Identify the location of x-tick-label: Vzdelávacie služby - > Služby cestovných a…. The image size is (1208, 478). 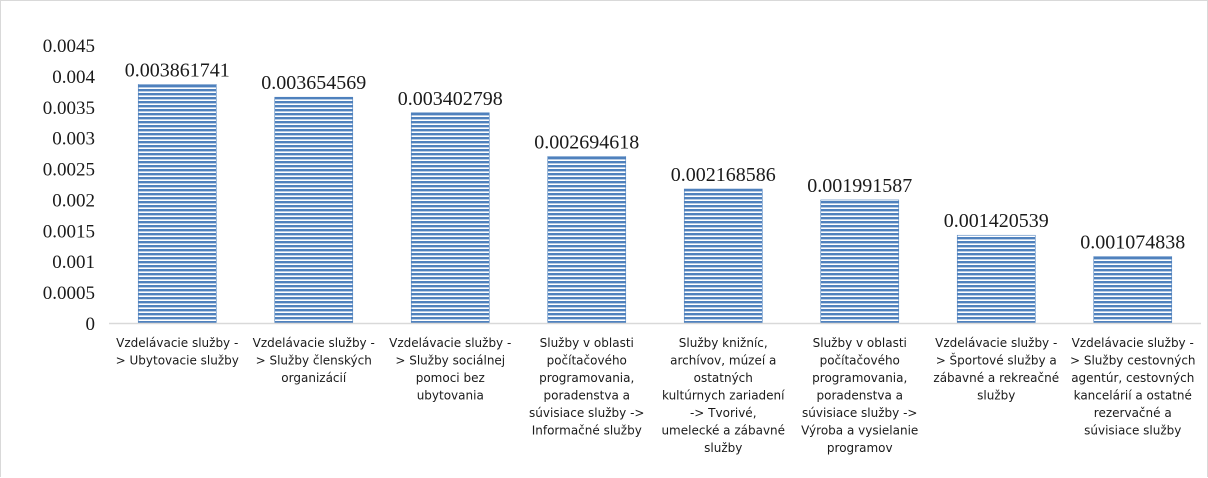
(1133, 387).